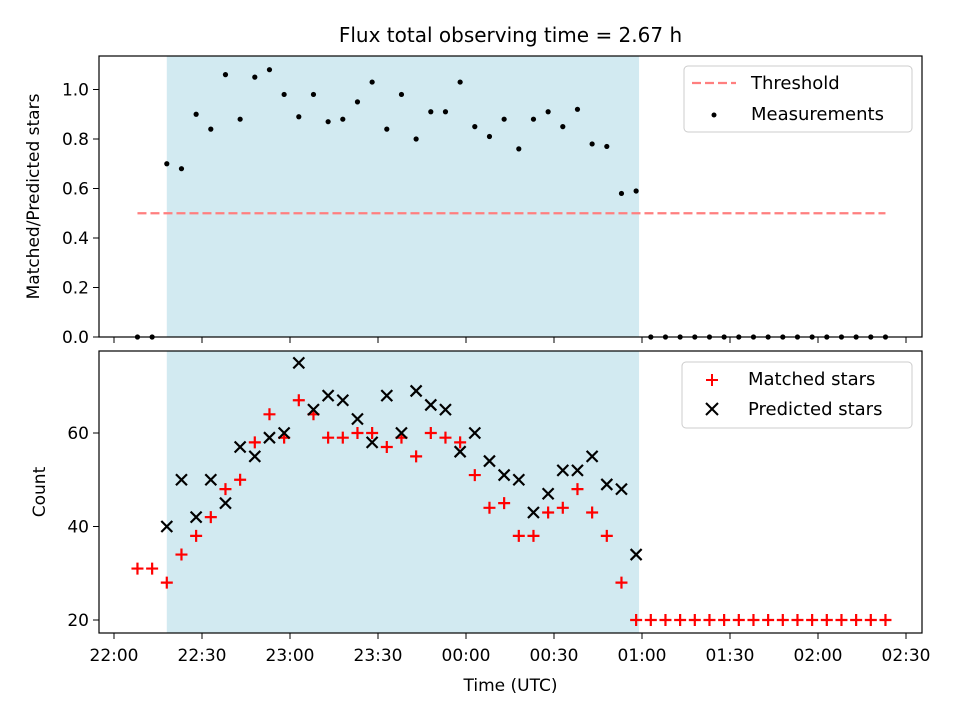 This screenshot has width=960, height=720. What do you see at coordinates (730, 656) in the screenshot?
I see `bottom-x-tick-label: 01:30` at bounding box center [730, 656].